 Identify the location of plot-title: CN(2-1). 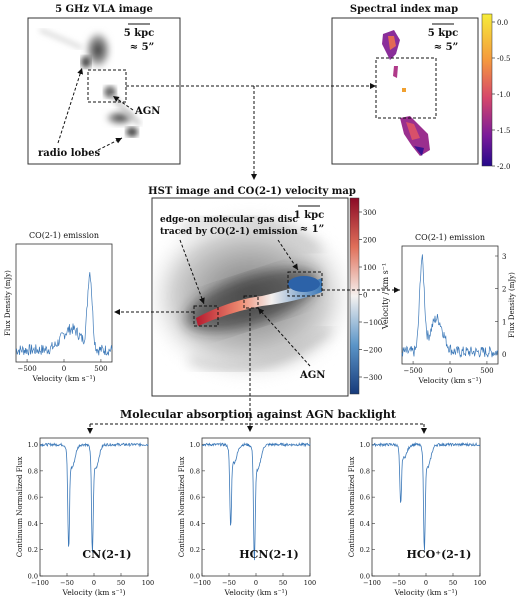
(106, 554).